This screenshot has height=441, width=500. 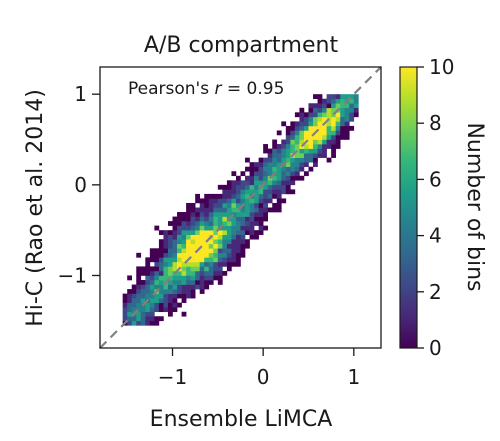 What do you see at coordinates (408, 207) in the screenshot?
I see `colorbar-gradient` at bounding box center [408, 207].